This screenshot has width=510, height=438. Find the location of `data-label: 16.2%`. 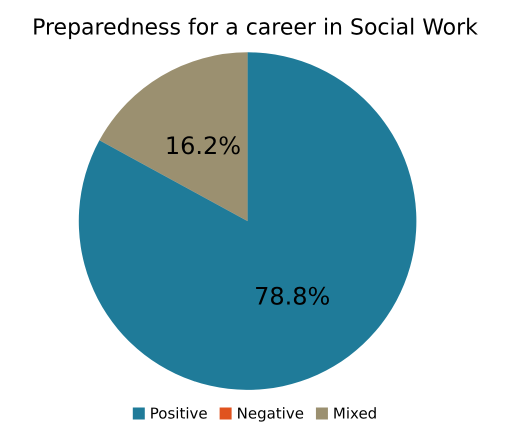

data-label: 16.2% is located at coordinates (203, 146).